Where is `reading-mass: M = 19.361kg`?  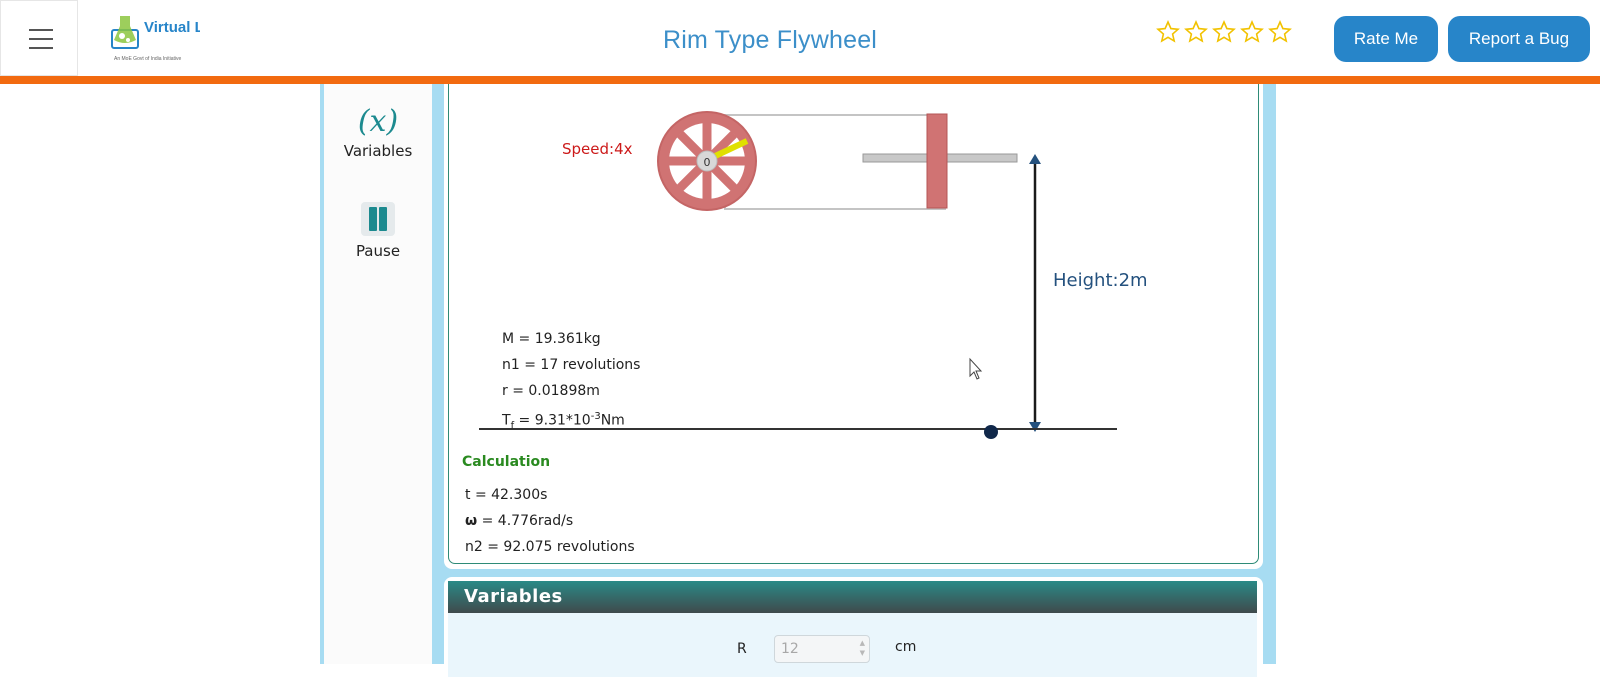 reading-mass: M = 19.361kg is located at coordinates (551, 339).